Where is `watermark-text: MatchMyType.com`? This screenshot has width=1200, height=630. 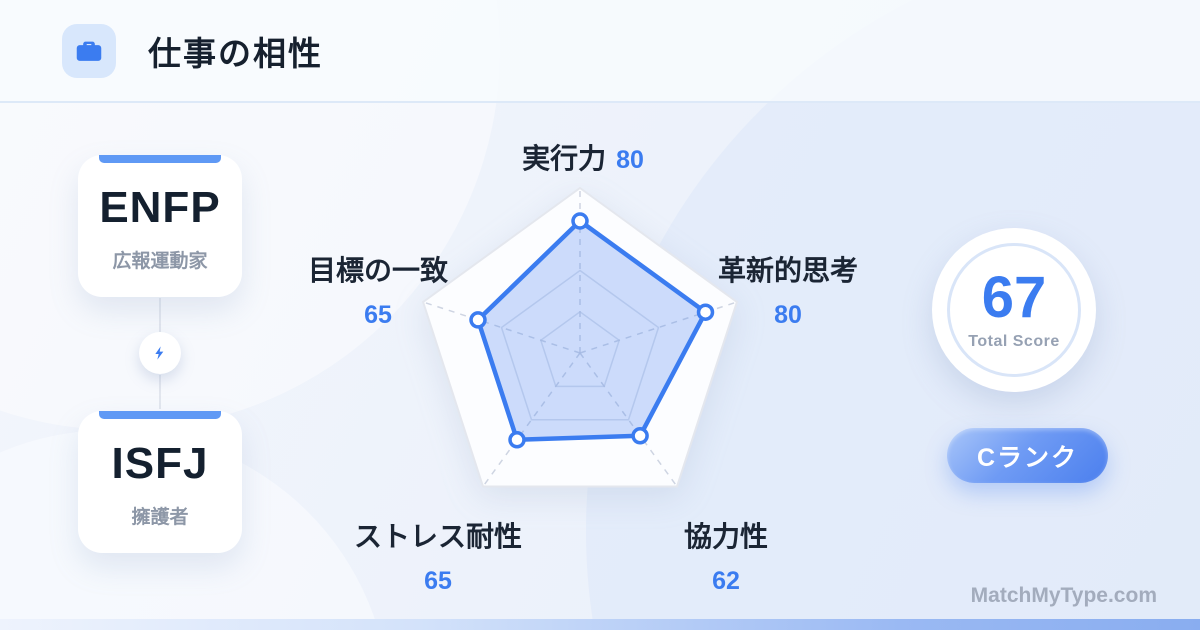
watermark-text: MatchMyType.com is located at coordinates (1063, 595).